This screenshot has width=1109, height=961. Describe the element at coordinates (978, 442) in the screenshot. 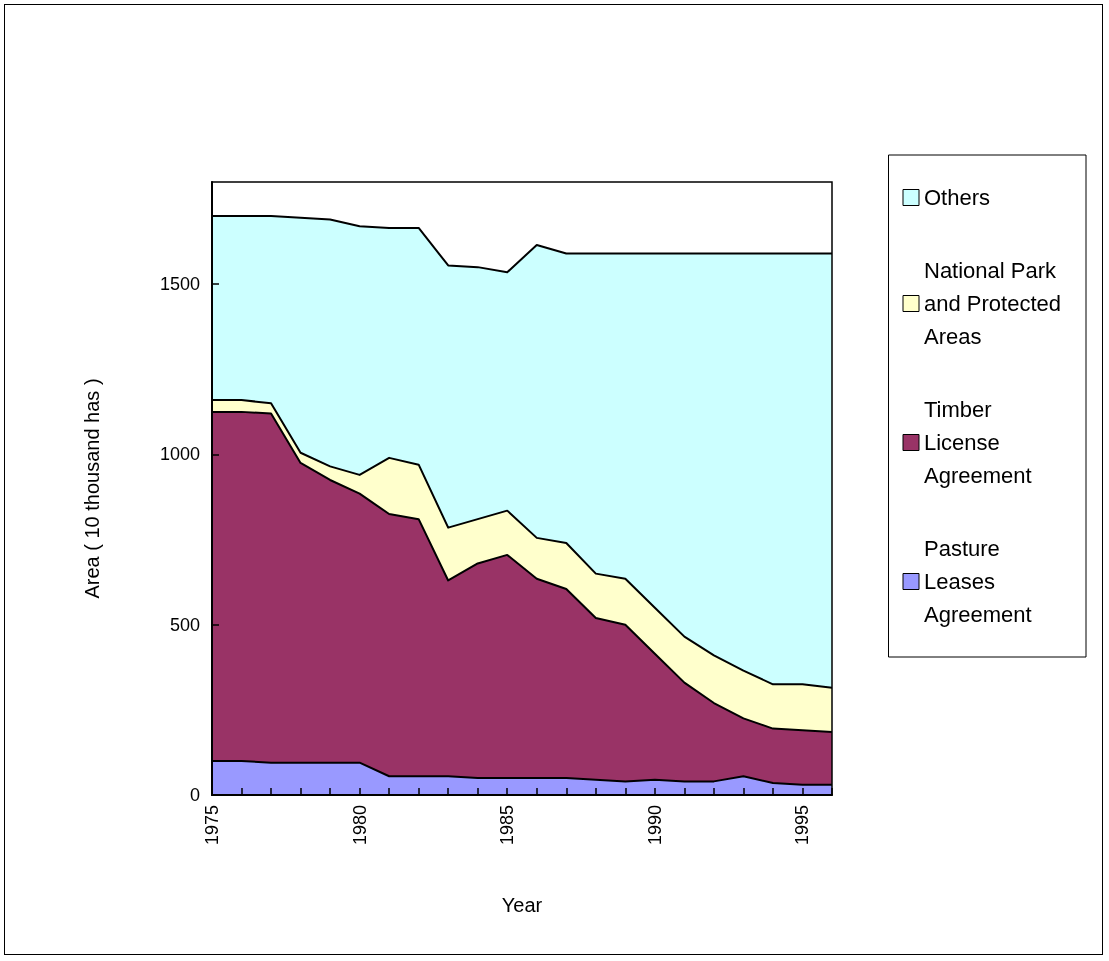

I see `legend-label: Timber License Agreement` at that location.